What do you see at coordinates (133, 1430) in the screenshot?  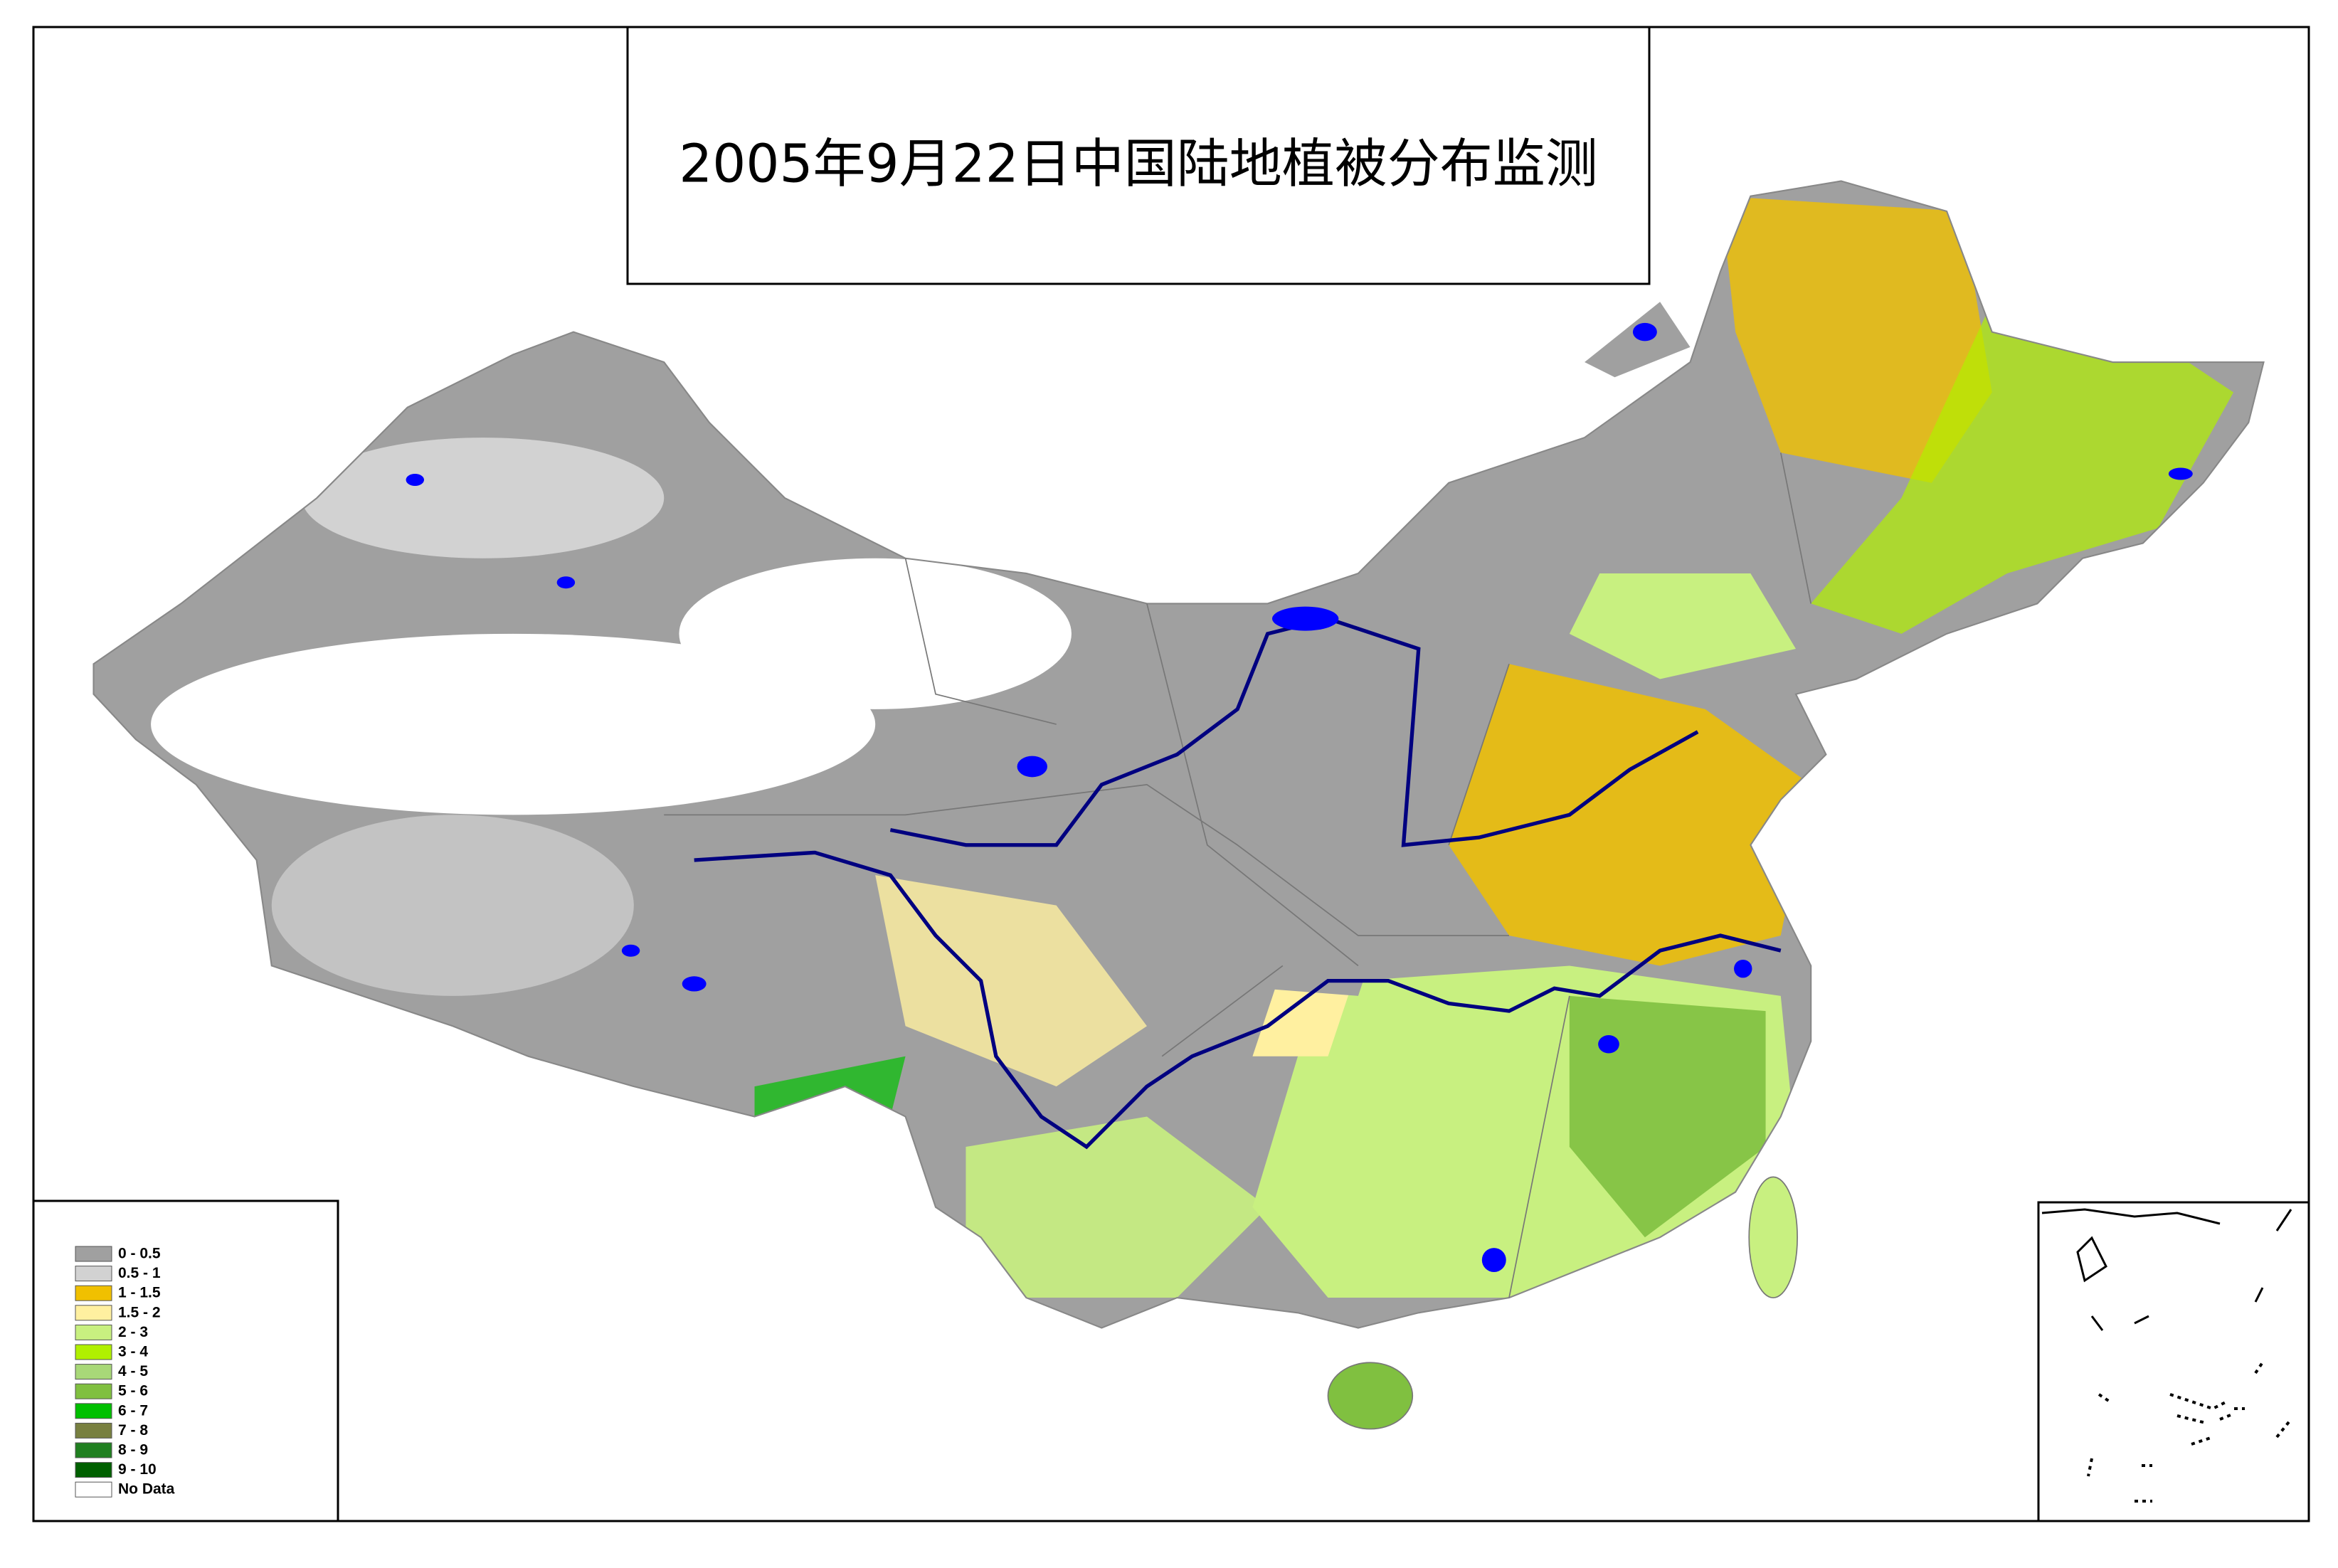 I see `legend-label: 7 - 8` at bounding box center [133, 1430].